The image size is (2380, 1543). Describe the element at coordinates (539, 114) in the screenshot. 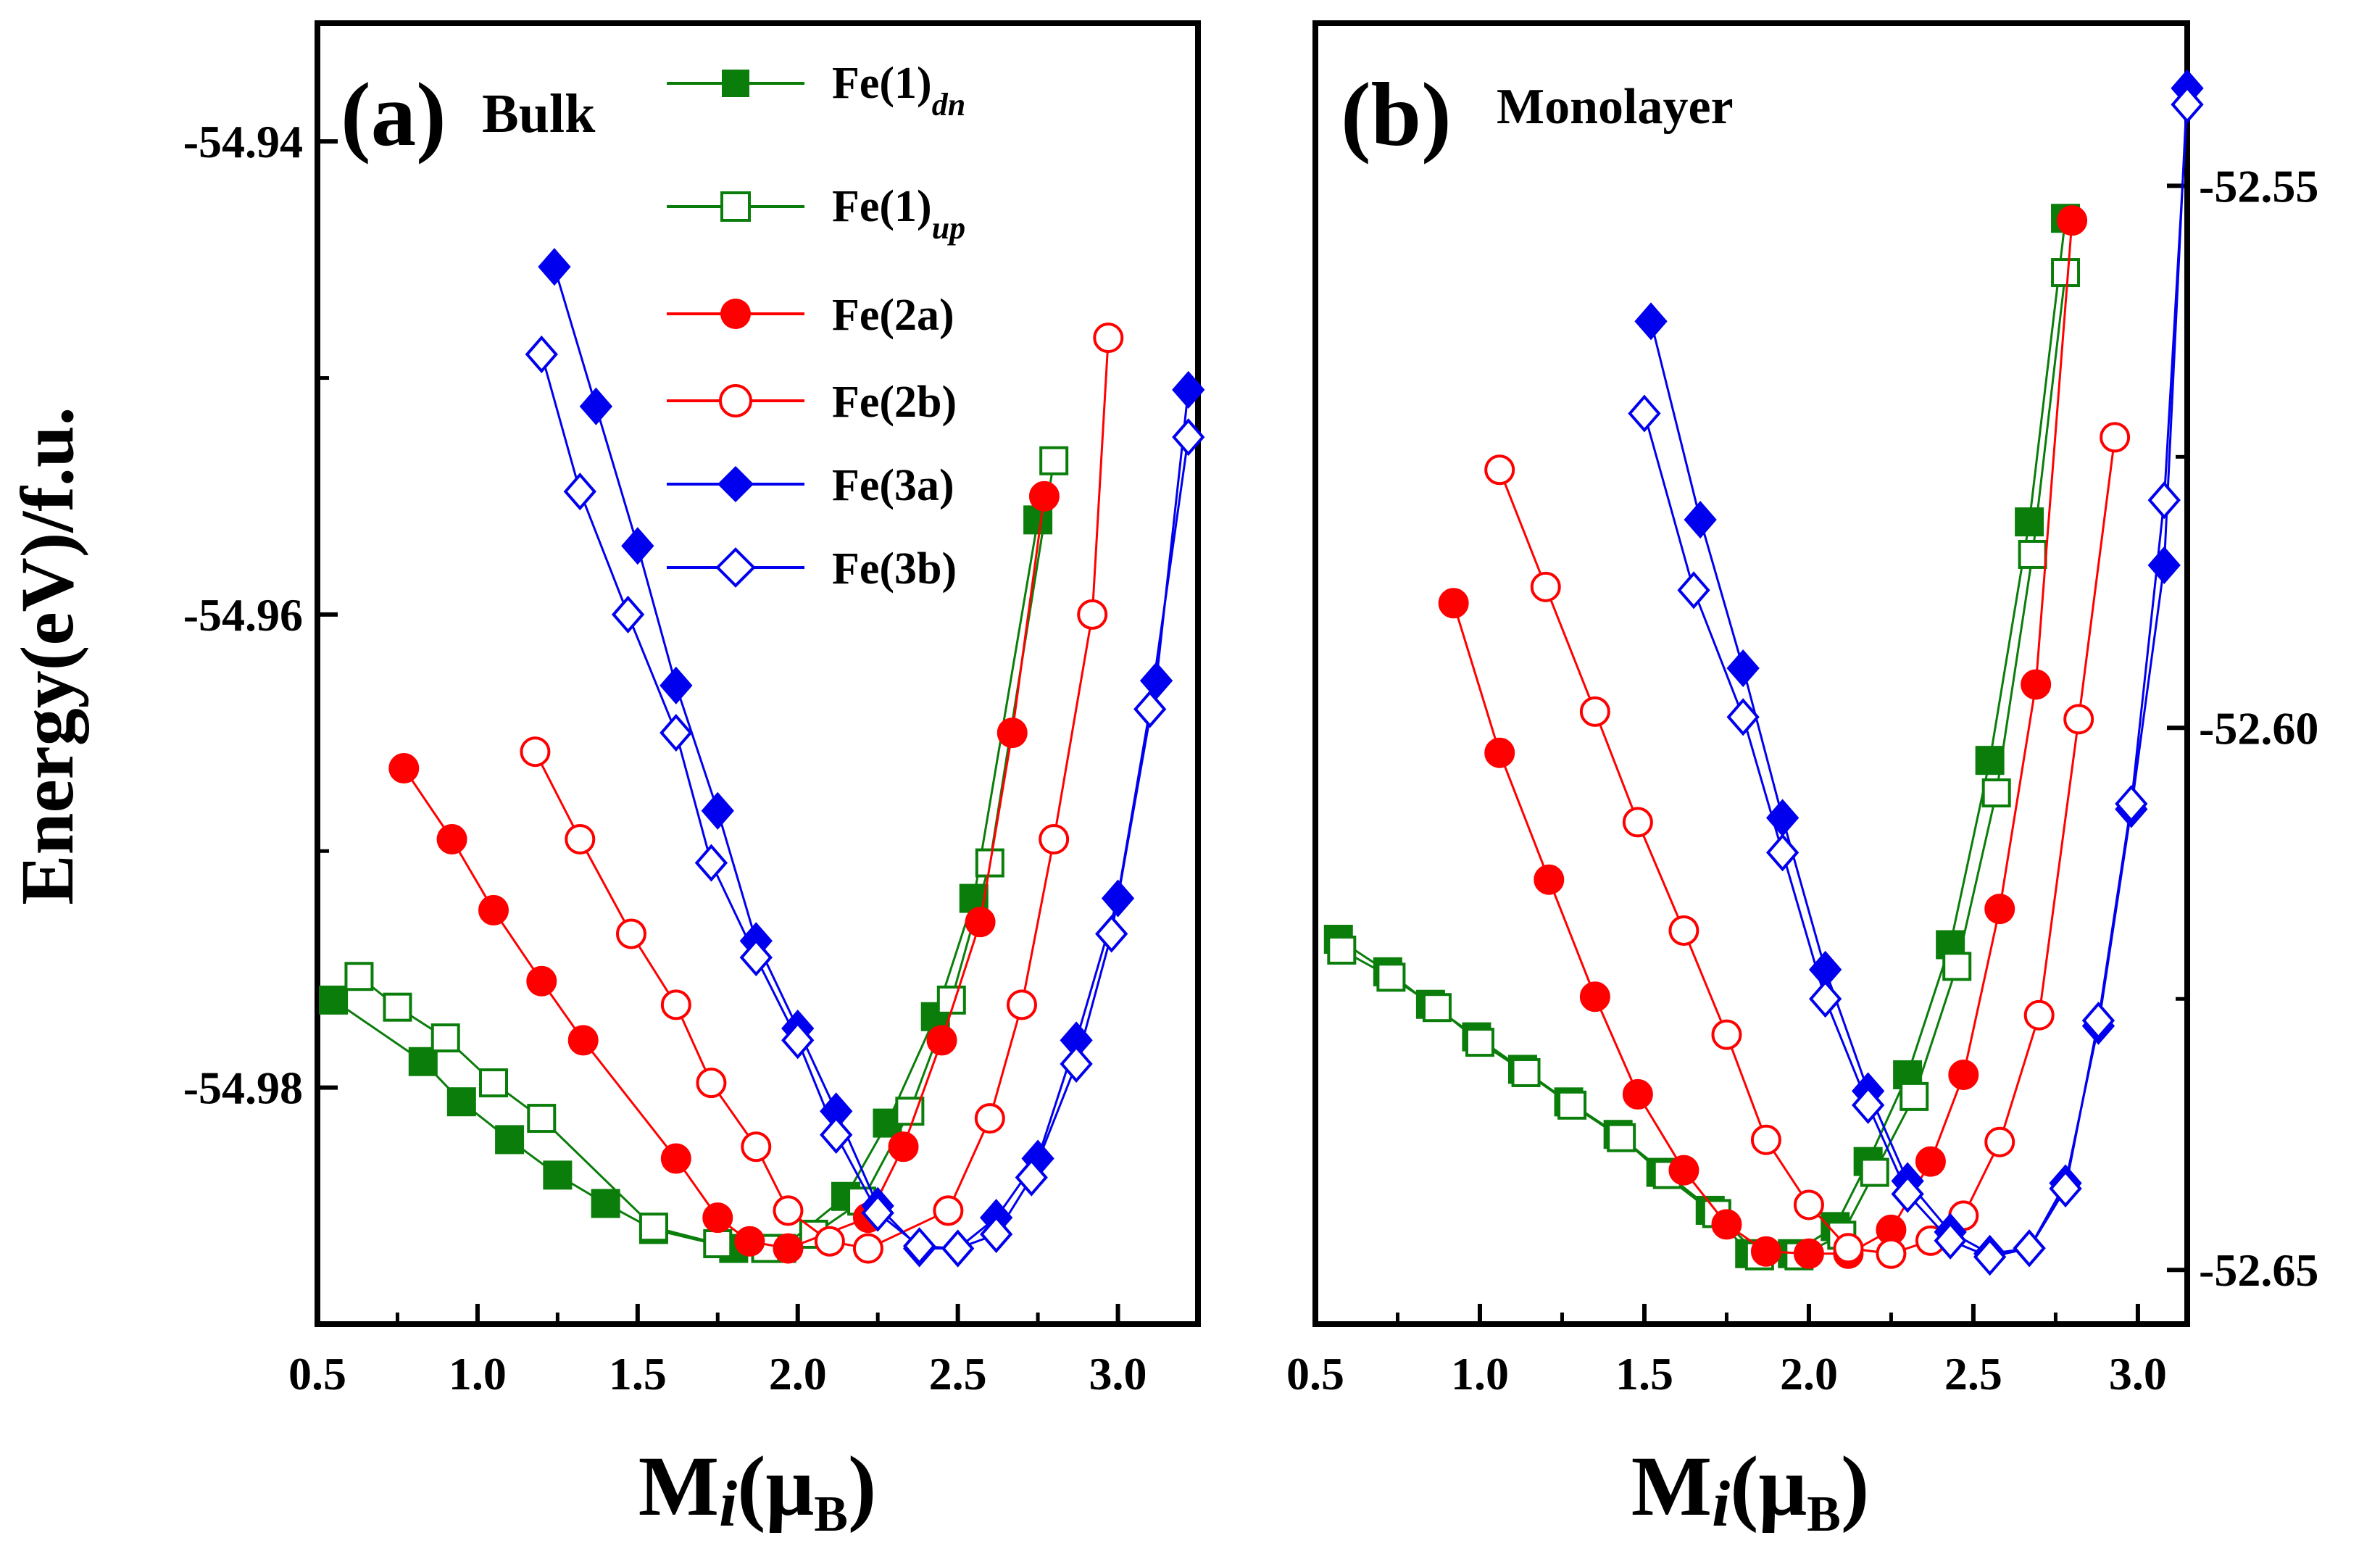

I see `panel-a-title: Bulk` at that location.